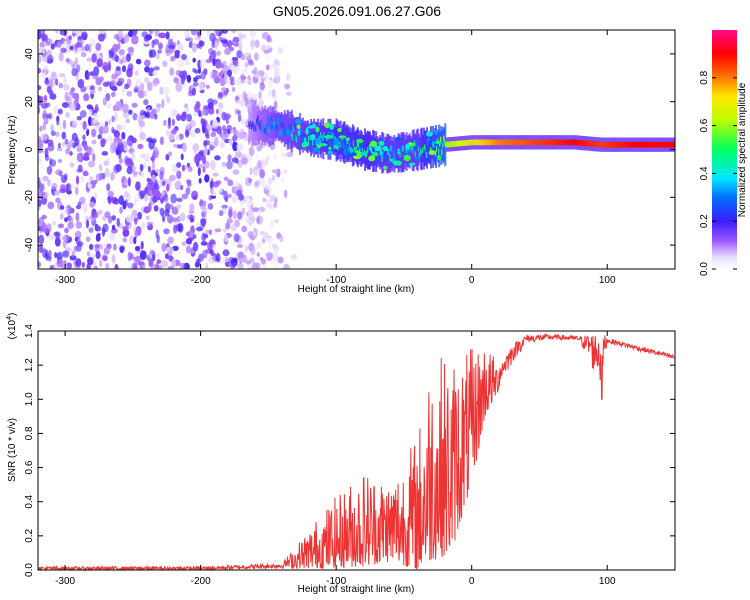 The height and width of the screenshot is (600, 750). What do you see at coordinates (29, 365) in the screenshot?
I see `y-tick-label: 1.2` at bounding box center [29, 365].